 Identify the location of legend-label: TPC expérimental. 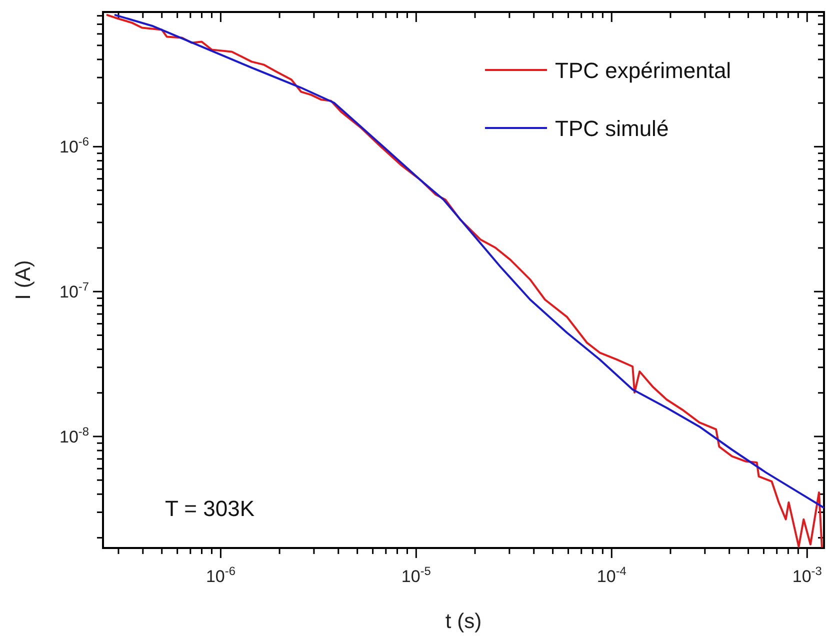
(643, 70).